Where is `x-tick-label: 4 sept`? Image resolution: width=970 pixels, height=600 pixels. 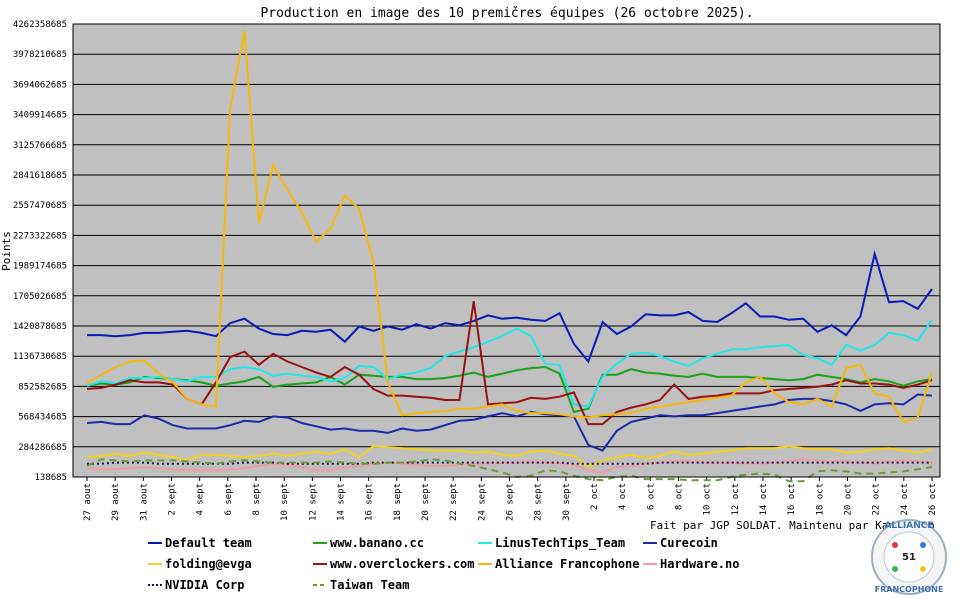 x-tick-label: 4 sept is located at coordinates (201, 499).